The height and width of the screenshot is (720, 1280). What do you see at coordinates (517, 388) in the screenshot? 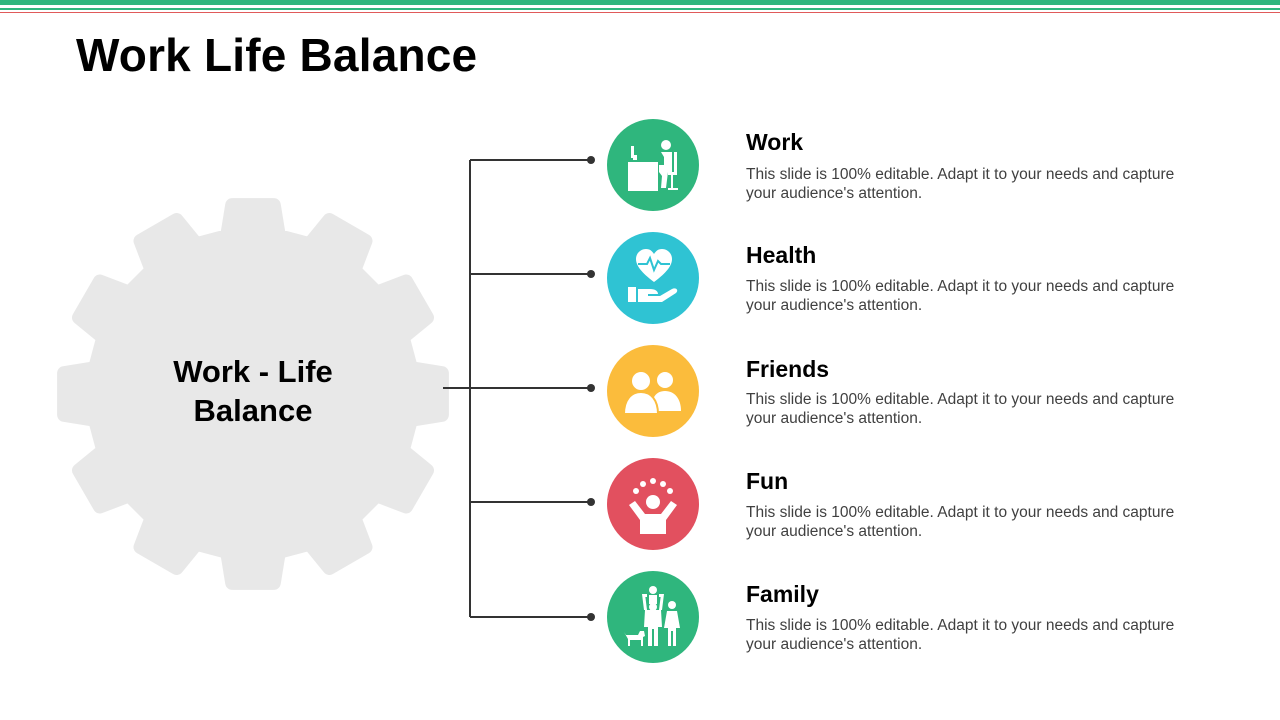
I see `connector-lines` at bounding box center [517, 388].